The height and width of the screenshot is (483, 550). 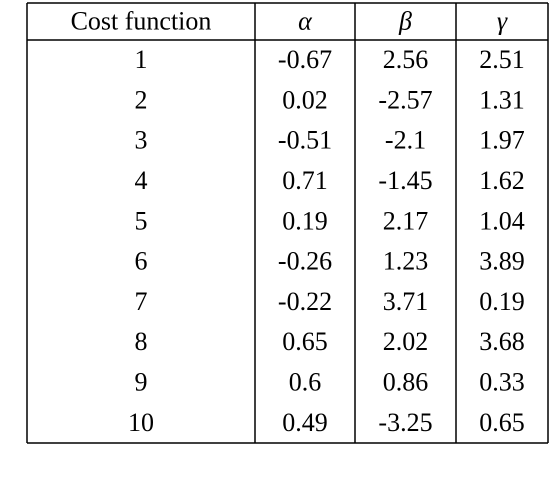 What do you see at coordinates (406, 341) in the screenshot?
I see `cell: 2.02` at bounding box center [406, 341].